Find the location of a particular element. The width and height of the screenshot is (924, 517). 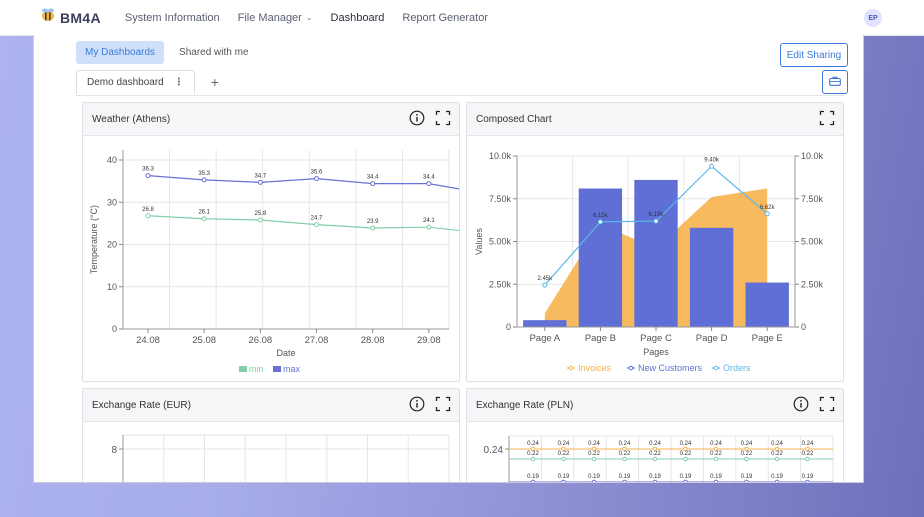

nav-label: Dashboard is located at coordinates (357, 17).